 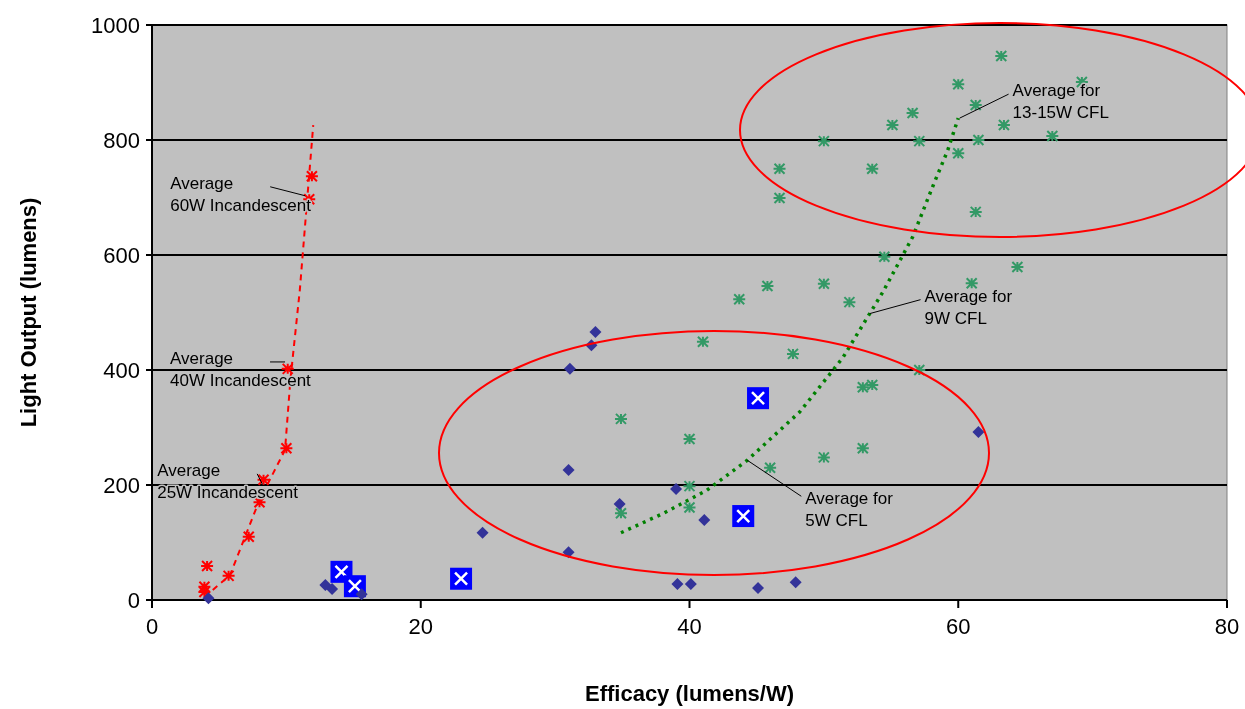 I want to click on y-tick-label: 1000, so click(x=115, y=25).